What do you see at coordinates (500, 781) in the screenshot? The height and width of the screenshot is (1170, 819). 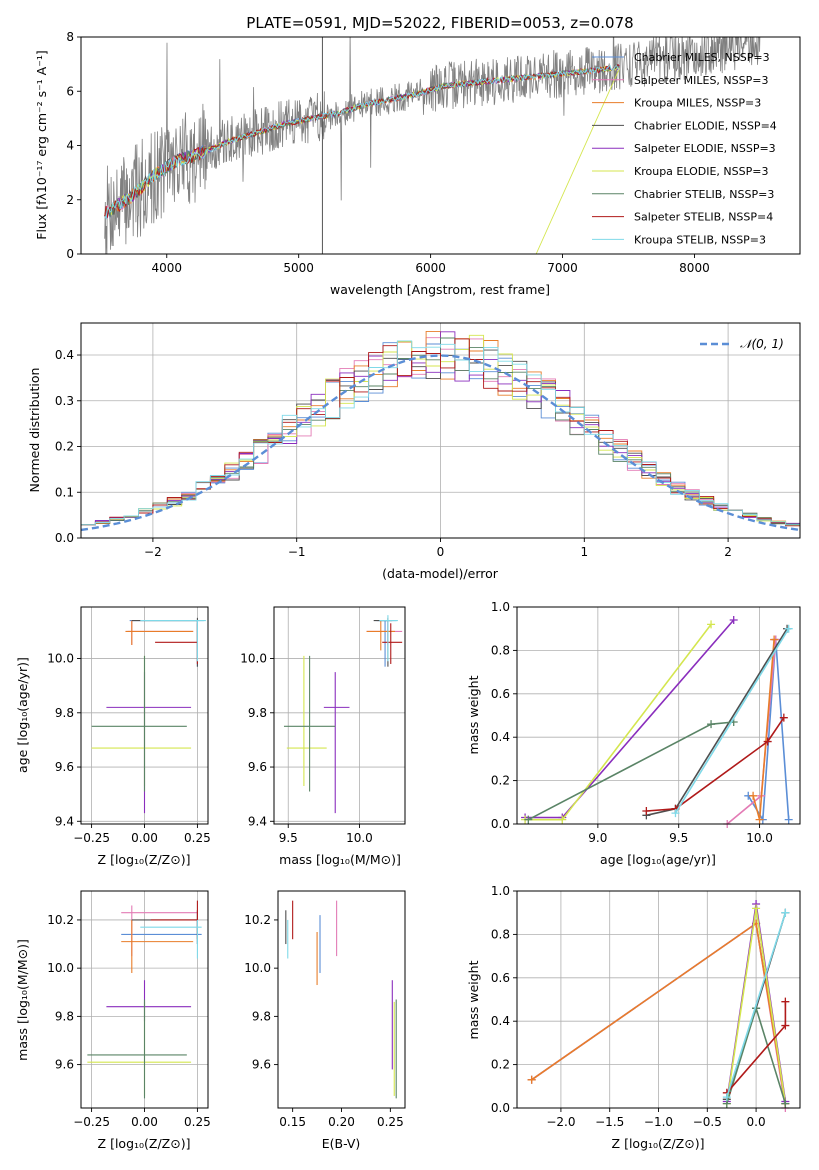 I see `weight-vs-age-ytick-label: 0.2` at bounding box center [500, 781].